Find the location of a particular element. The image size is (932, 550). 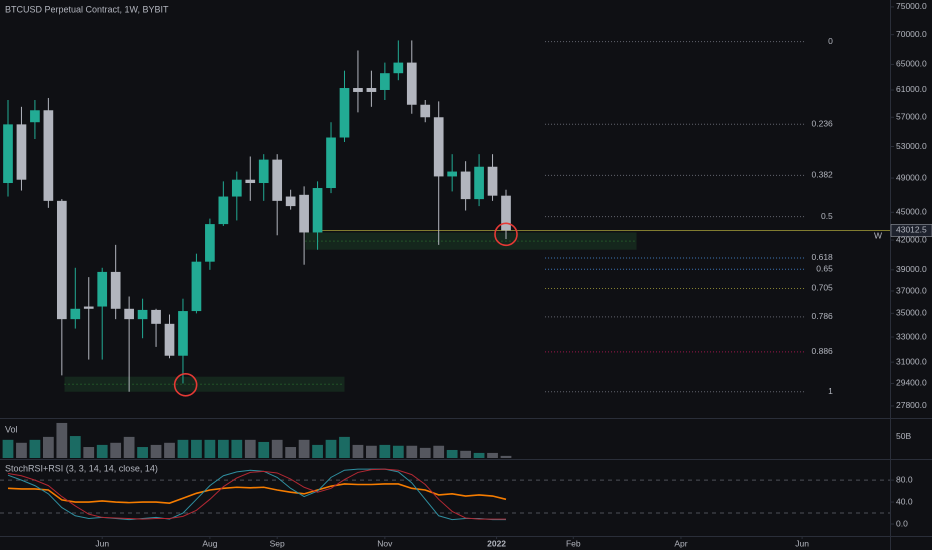

chart-title: BTCUSD Perpetual Contract, 1W, BYBIT is located at coordinates (87, 9).